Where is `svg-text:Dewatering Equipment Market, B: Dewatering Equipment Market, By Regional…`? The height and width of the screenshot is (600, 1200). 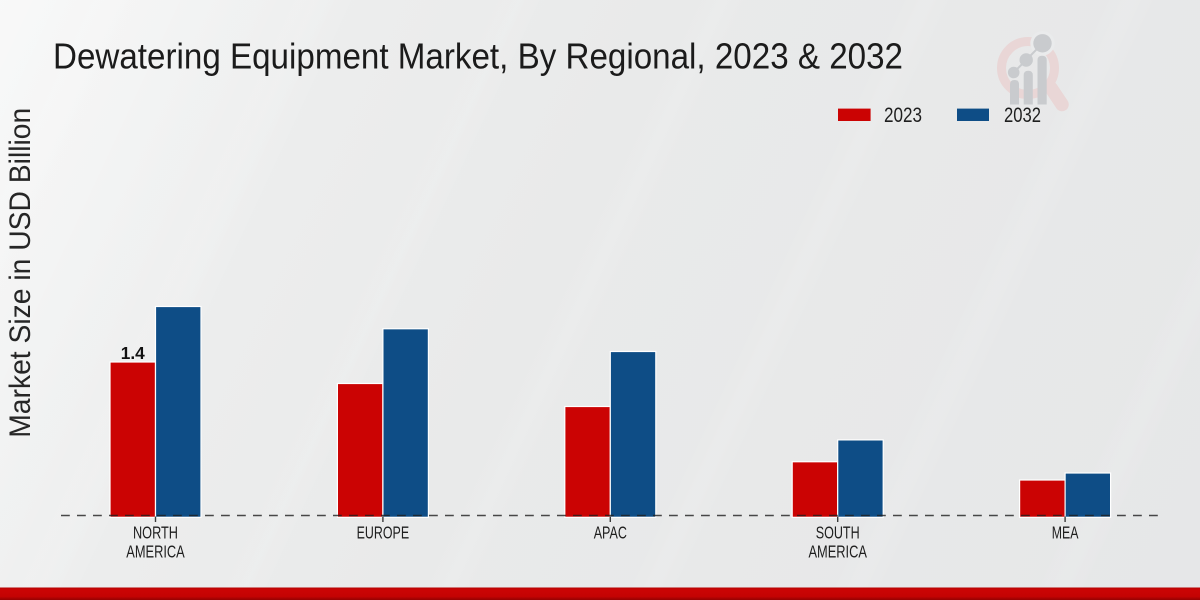 svg-text:Dewatering Equipment Market, B: Dewatering Equipment Market, By Regional… is located at coordinates (478, 56).